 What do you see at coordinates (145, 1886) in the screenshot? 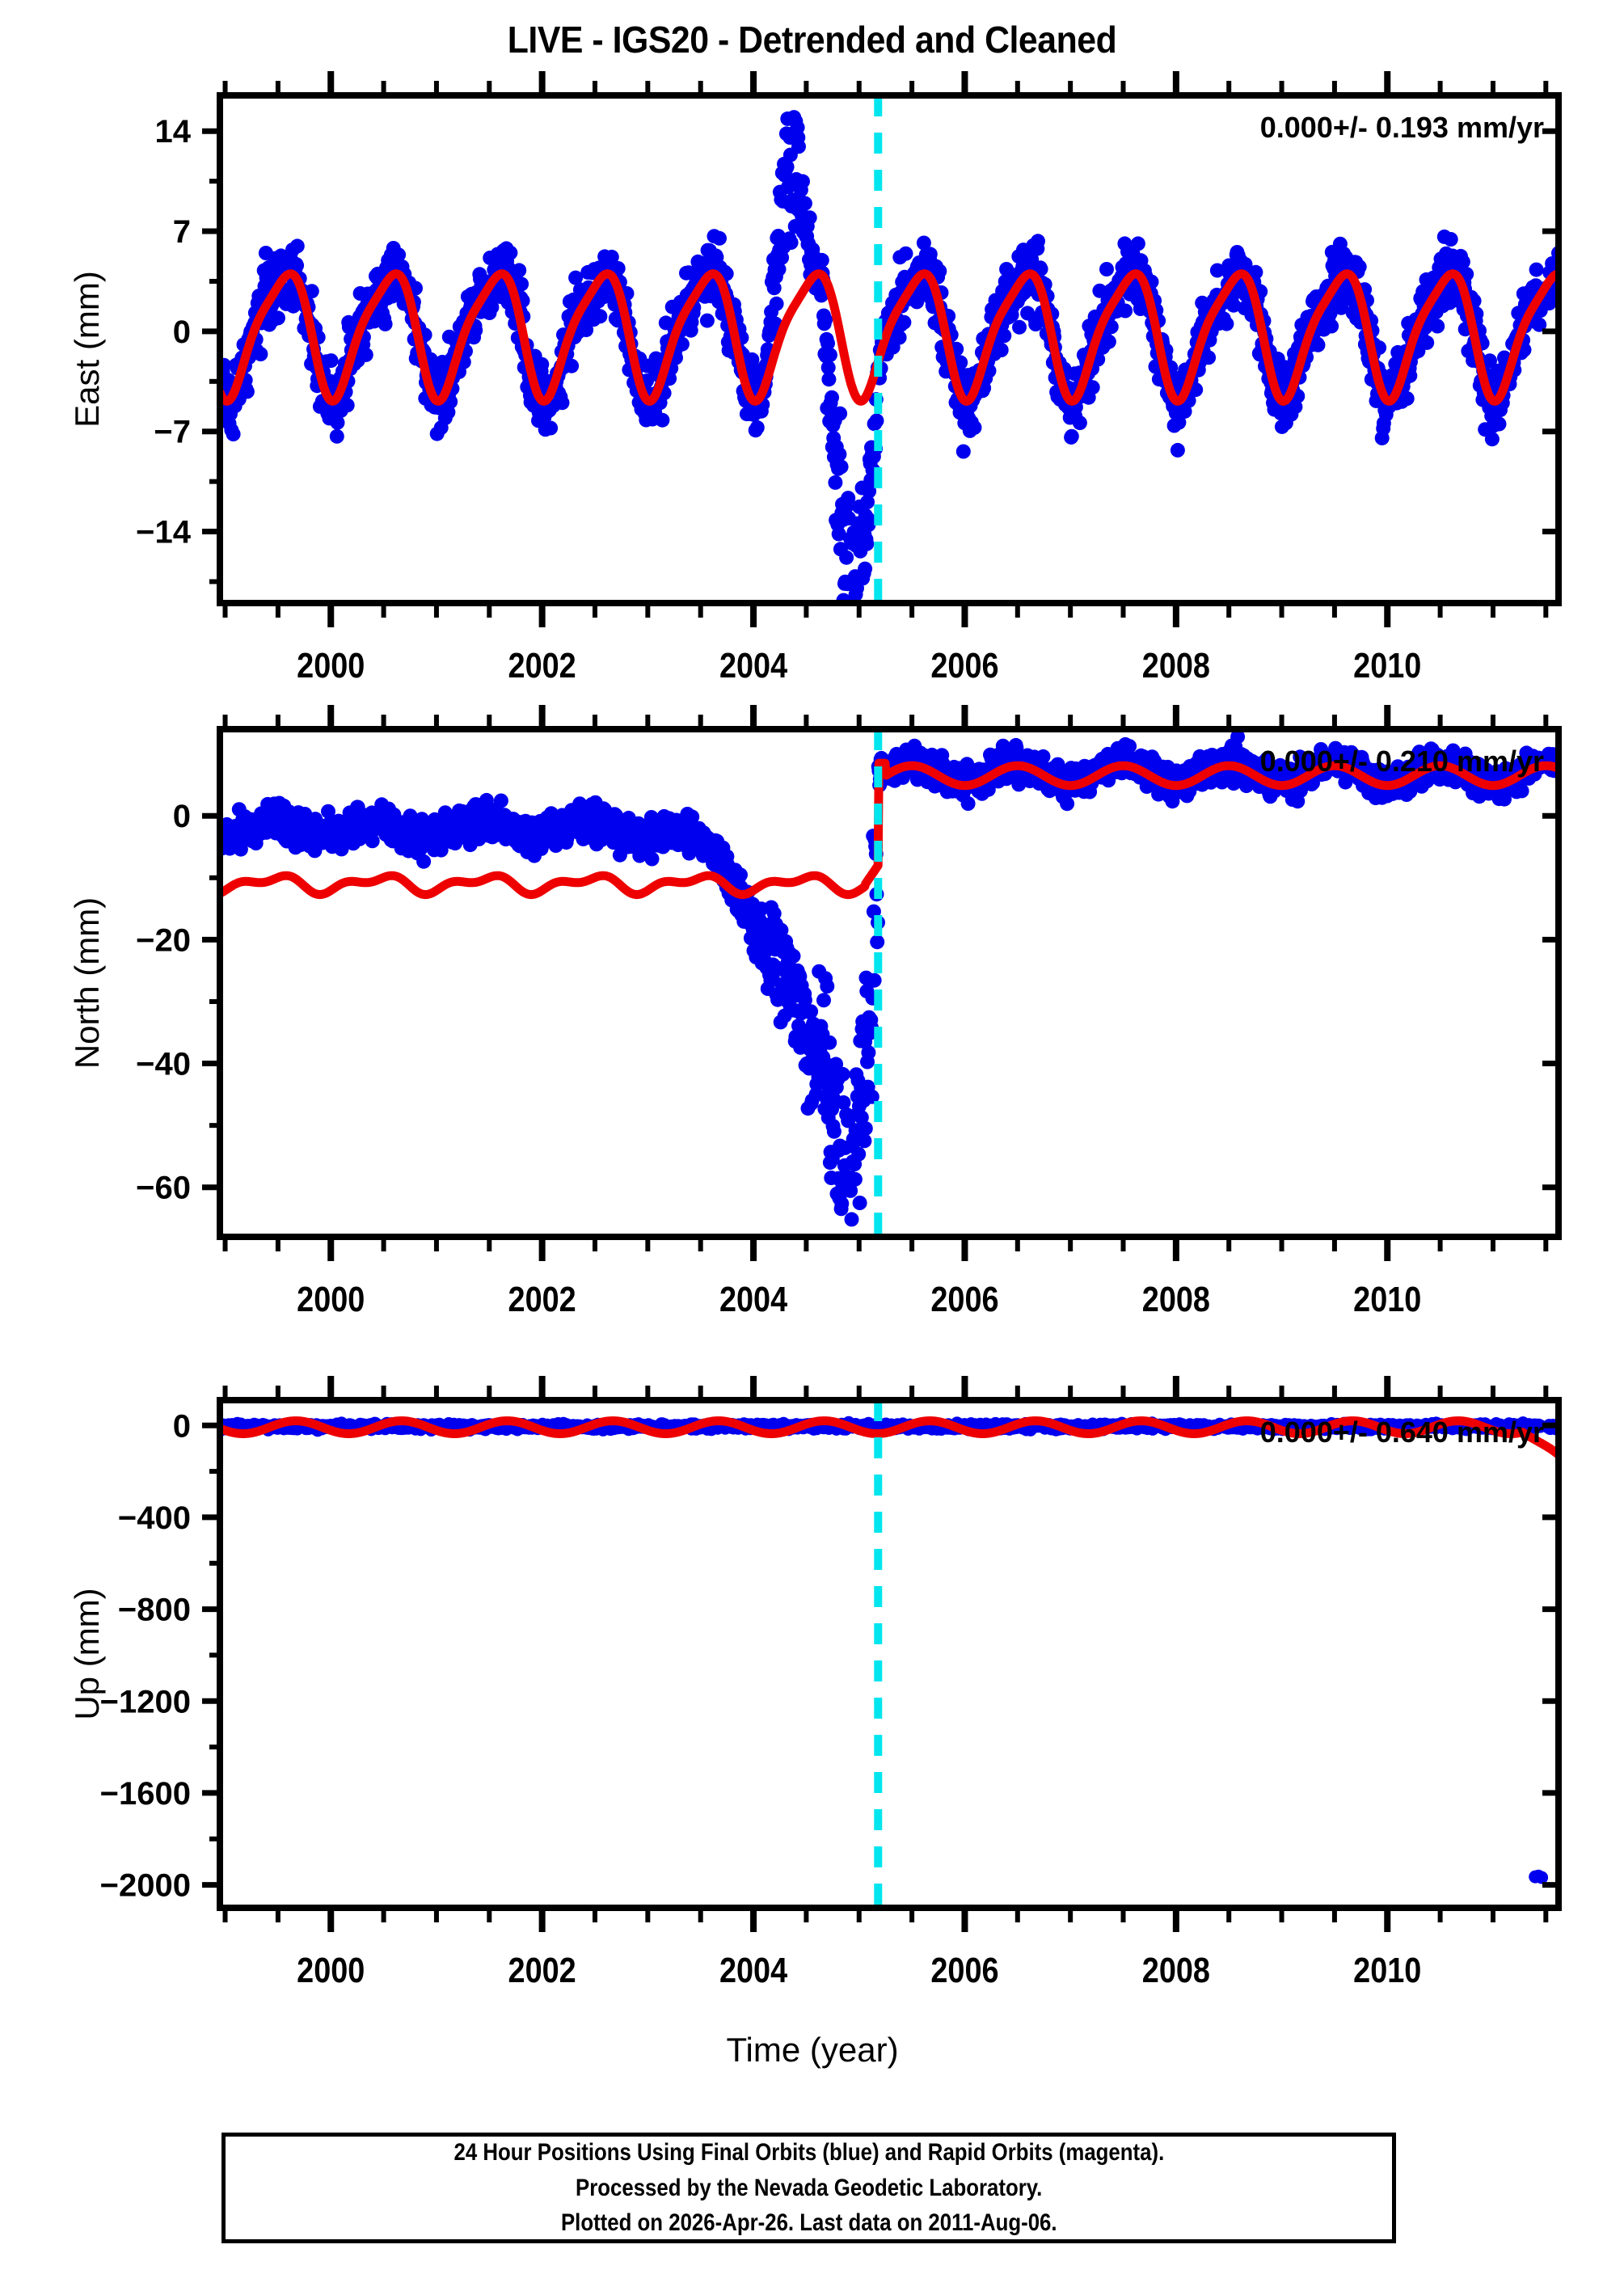
I see `y-tick-label-up-5: −2000` at bounding box center [145, 1886].